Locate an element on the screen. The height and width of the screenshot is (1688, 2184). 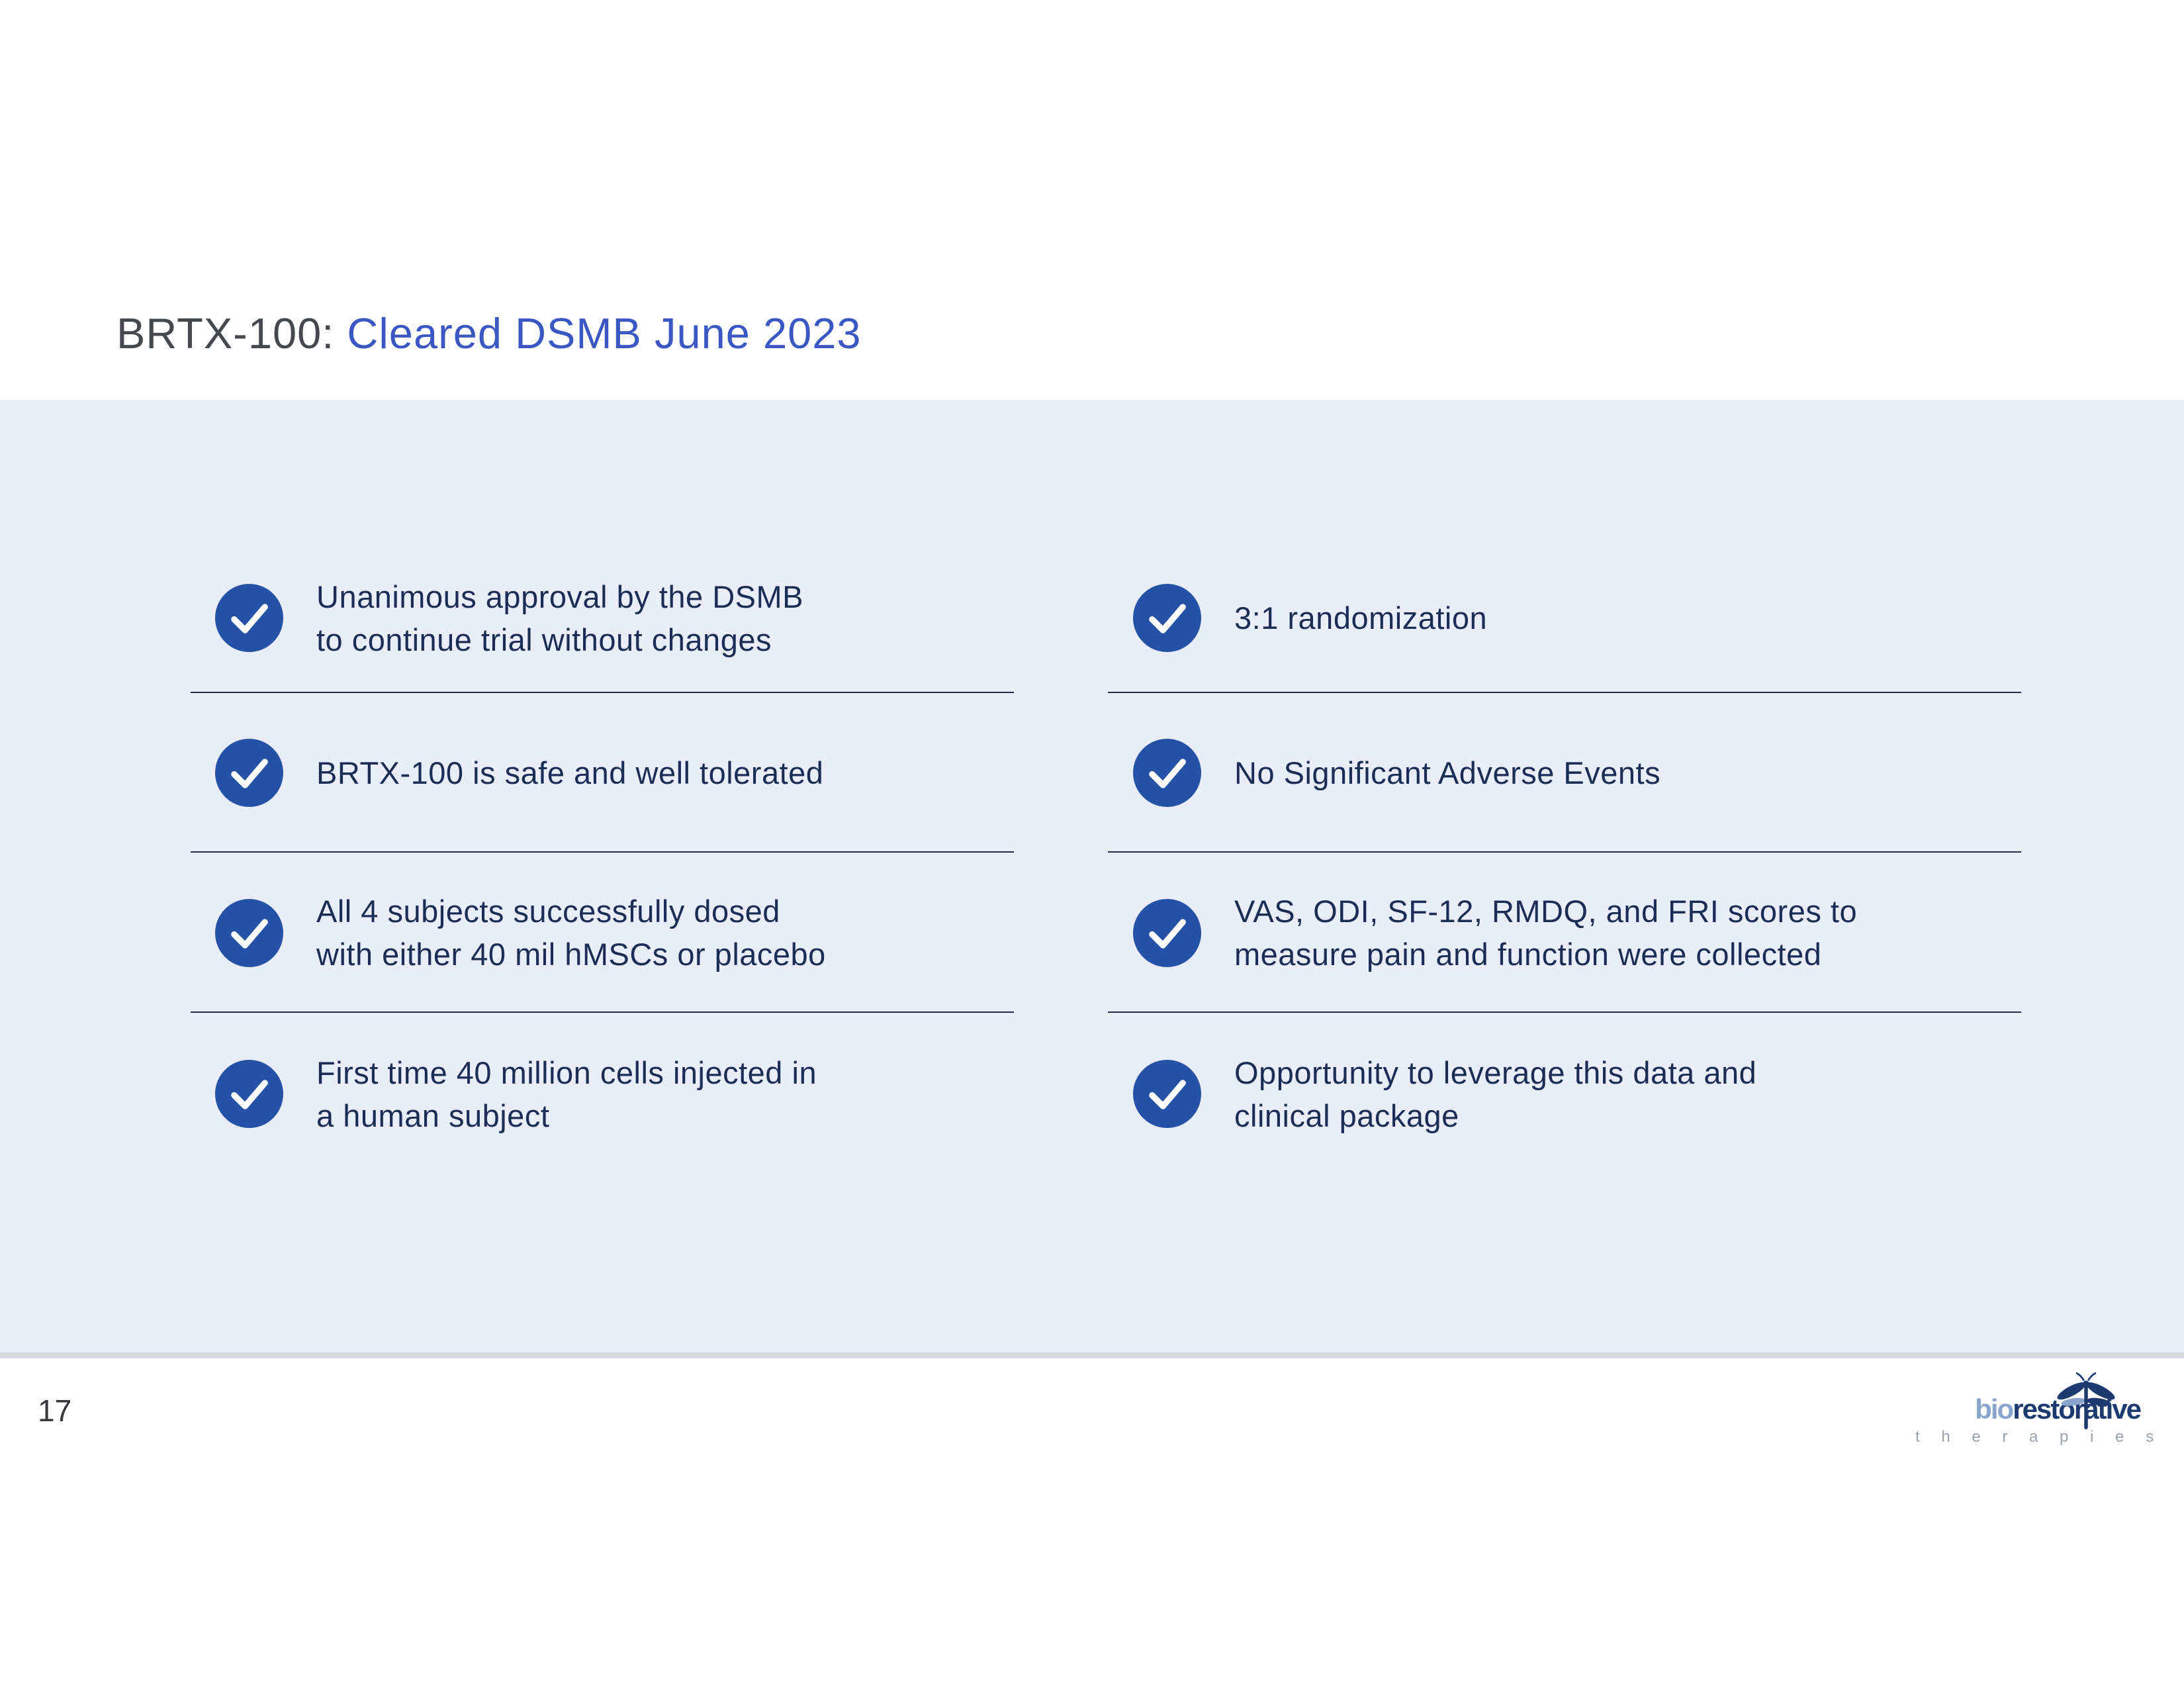
logo-bio-text: bio is located at coordinates (1994, 1409).